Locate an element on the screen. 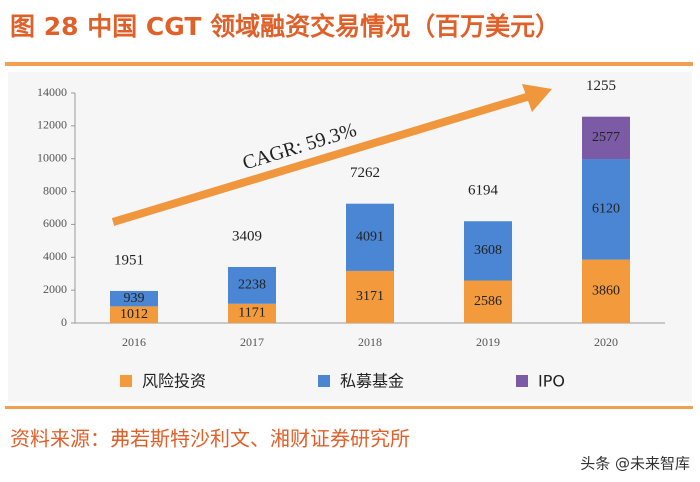  total-label: 3409 is located at coordinates (247, 236).